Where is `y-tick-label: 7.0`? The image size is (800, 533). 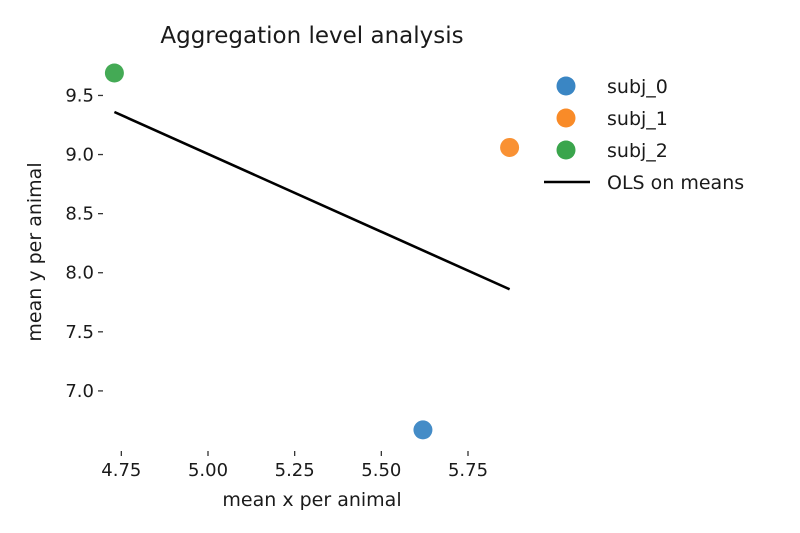 y-tick-label: 7.0 is located at coordinates (79, 391).